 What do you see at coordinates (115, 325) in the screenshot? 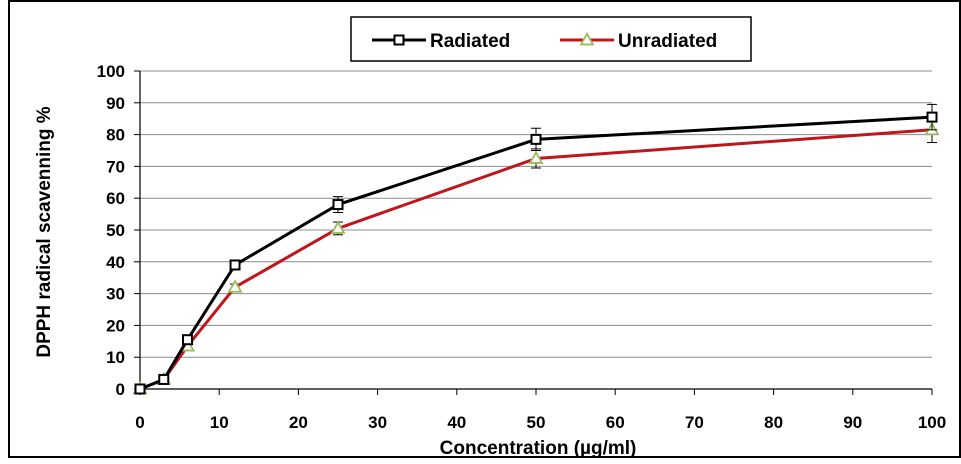
I see `y-tick-label-20: 20` at bounding box center [115, 325].